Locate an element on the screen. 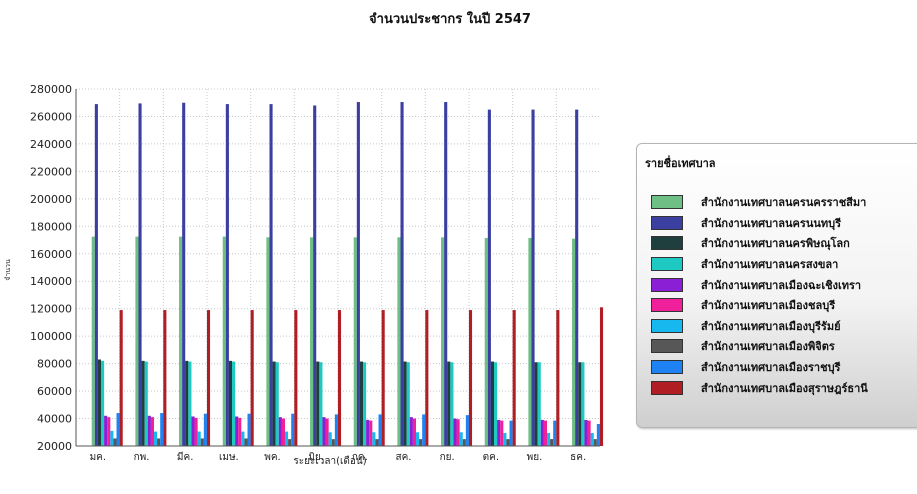 The height and width of the screenshot is (494, 917). legend-label: สำนักงานเทศบาลเมืองสุราษฎร์ธานี is located at coordinates (784, 388).